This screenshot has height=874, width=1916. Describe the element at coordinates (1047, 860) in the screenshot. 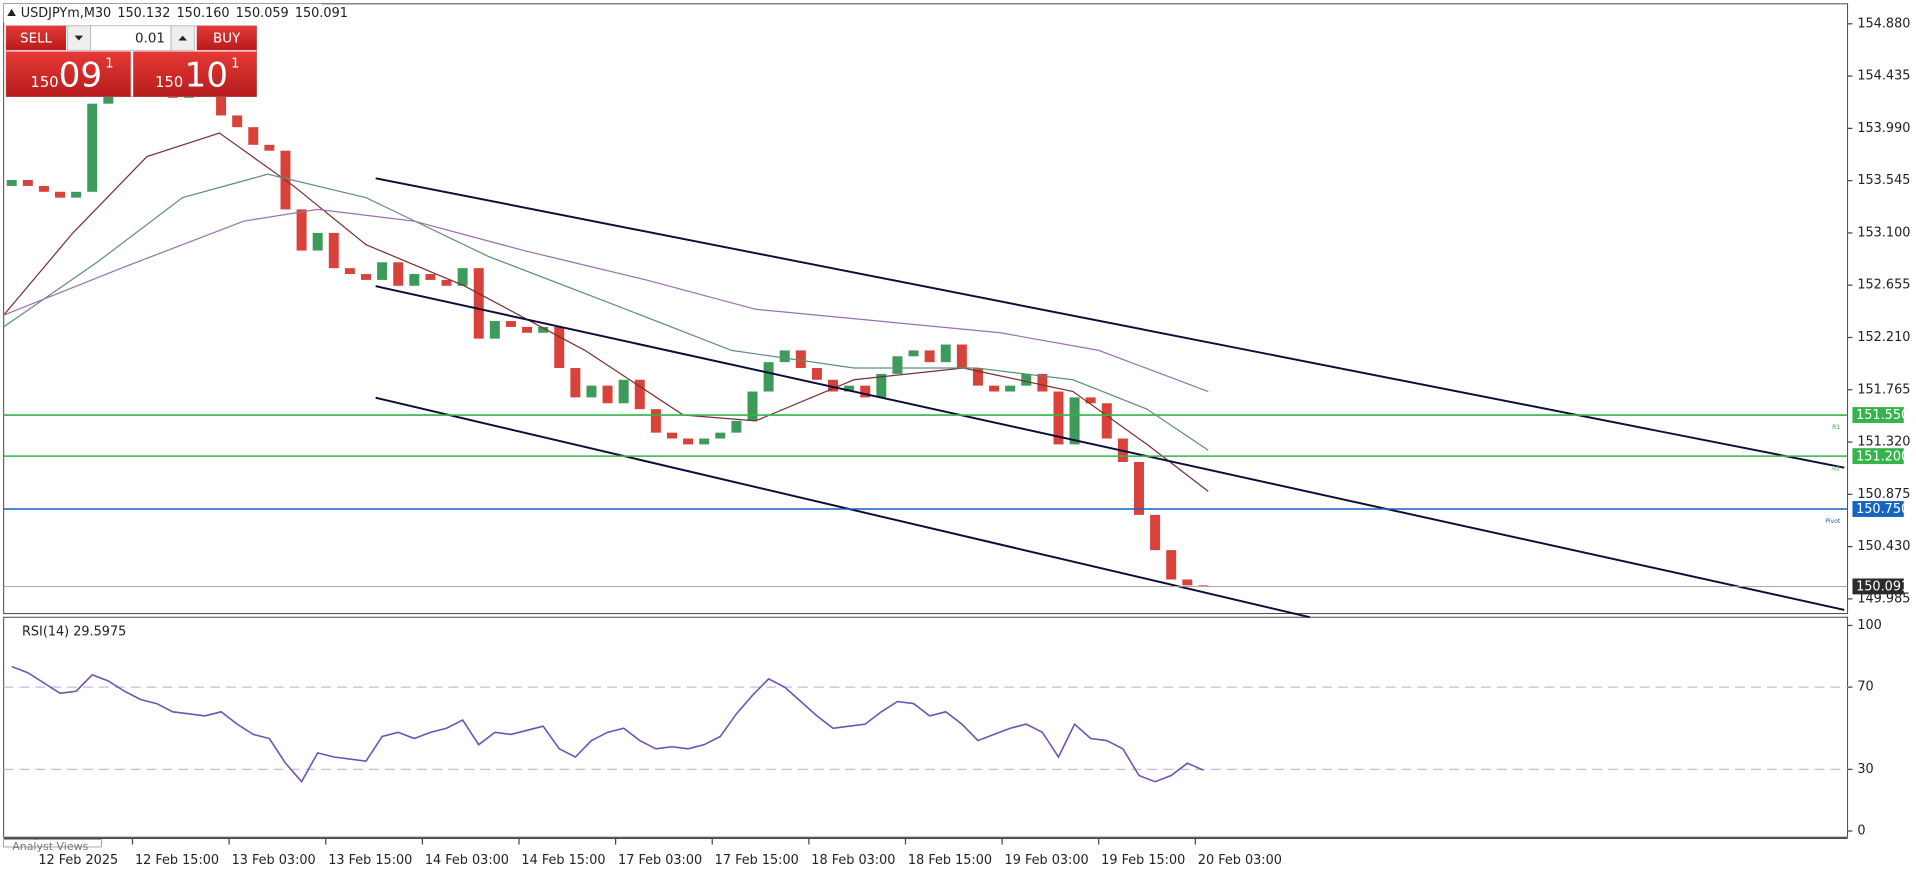

I see `x-tick-label: 19 Feb 03:00` at that location.